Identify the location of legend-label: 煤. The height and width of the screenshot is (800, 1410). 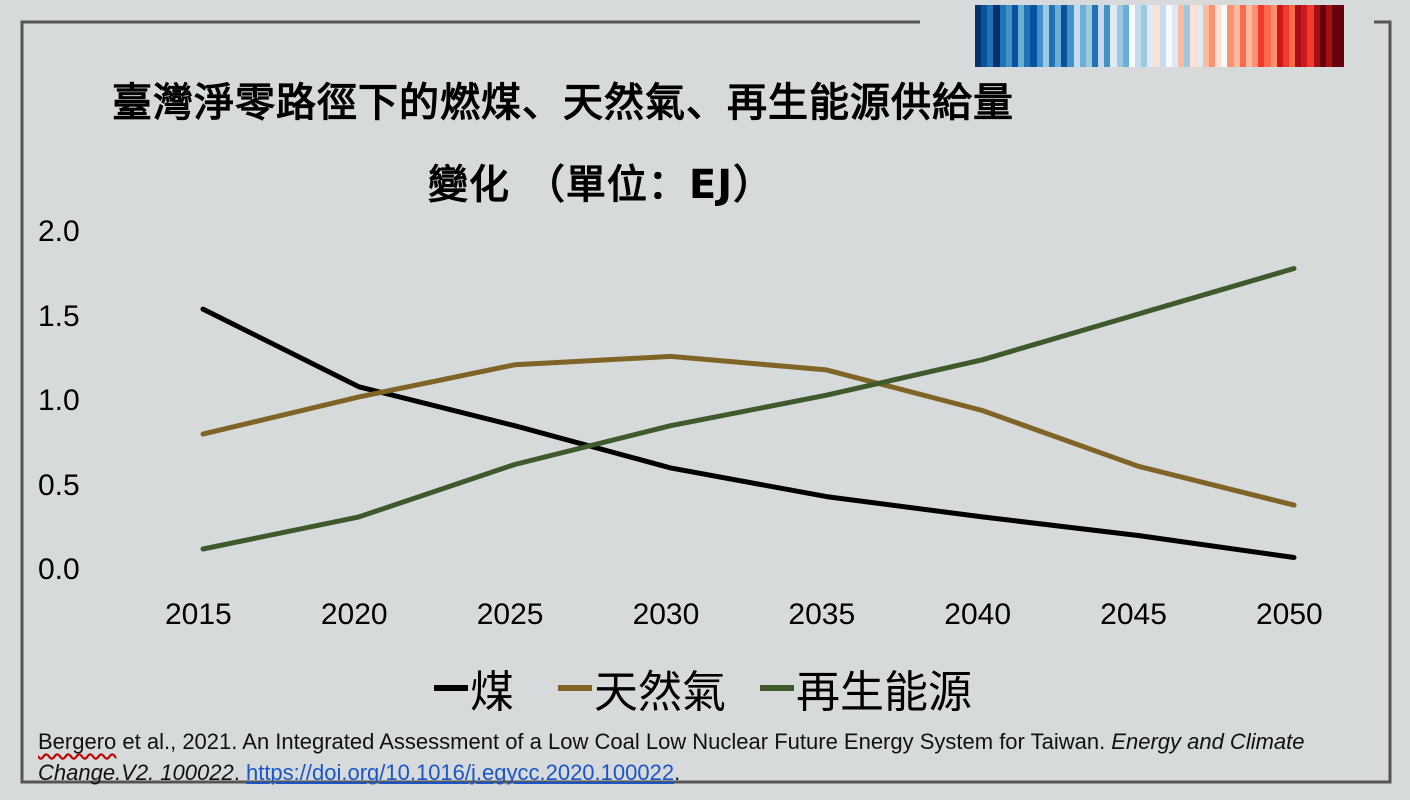
(492, 692).